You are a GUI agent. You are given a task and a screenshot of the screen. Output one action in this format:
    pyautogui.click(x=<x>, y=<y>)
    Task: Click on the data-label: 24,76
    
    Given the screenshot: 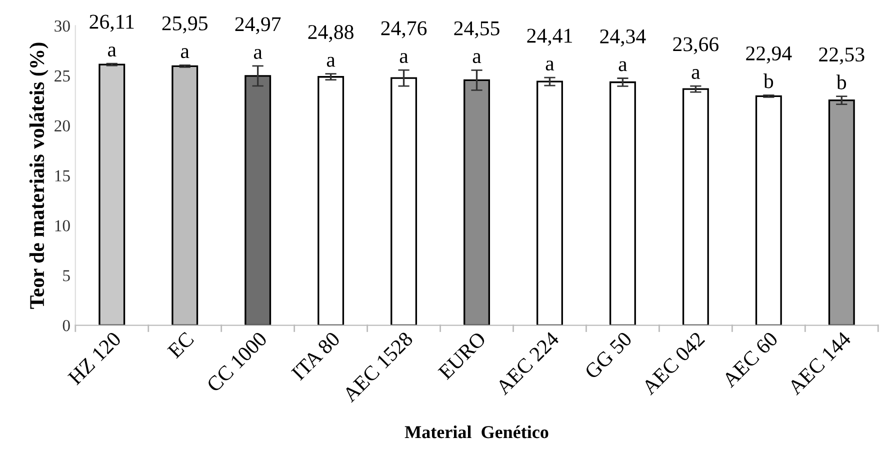 What is the action you would take?
    pyautogui.click(x=404, y=29)
    